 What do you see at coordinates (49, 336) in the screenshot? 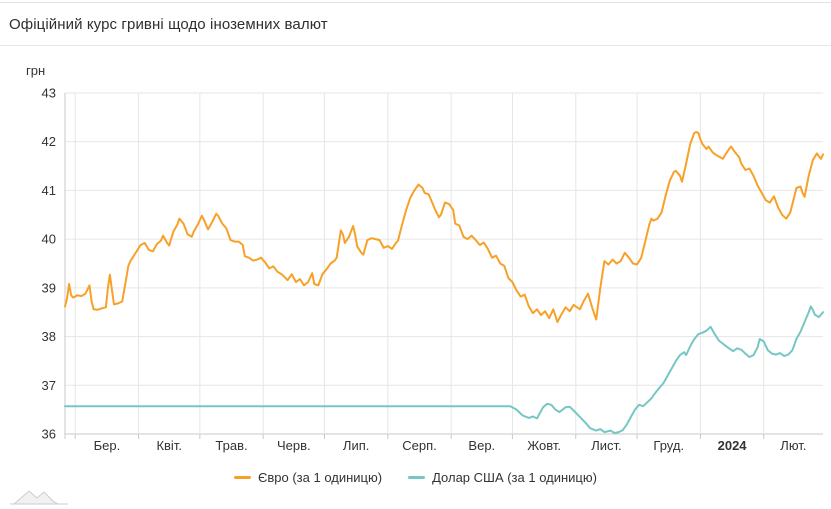
I see `y-tick-label-38: 38` at bounding box center [49, 336].